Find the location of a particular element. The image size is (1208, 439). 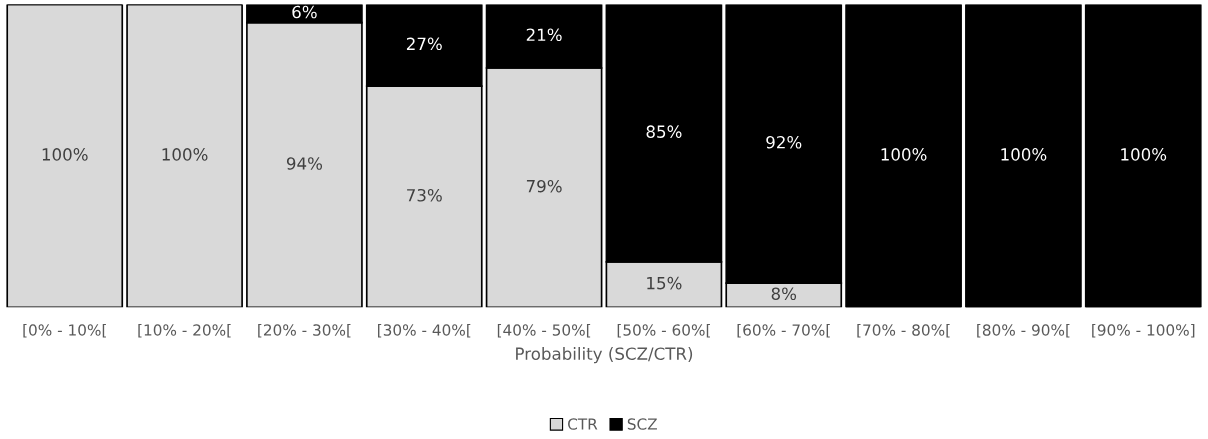

x-tick-label: [90% - 100%] is located at coordinates (1143, 330).